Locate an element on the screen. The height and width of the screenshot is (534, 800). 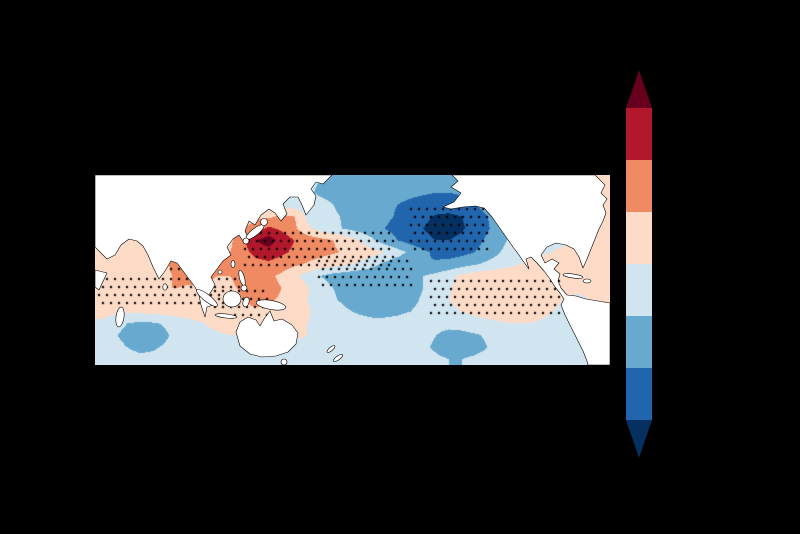
colorbar-arrow-bottom is located at coordinates (639, 439).